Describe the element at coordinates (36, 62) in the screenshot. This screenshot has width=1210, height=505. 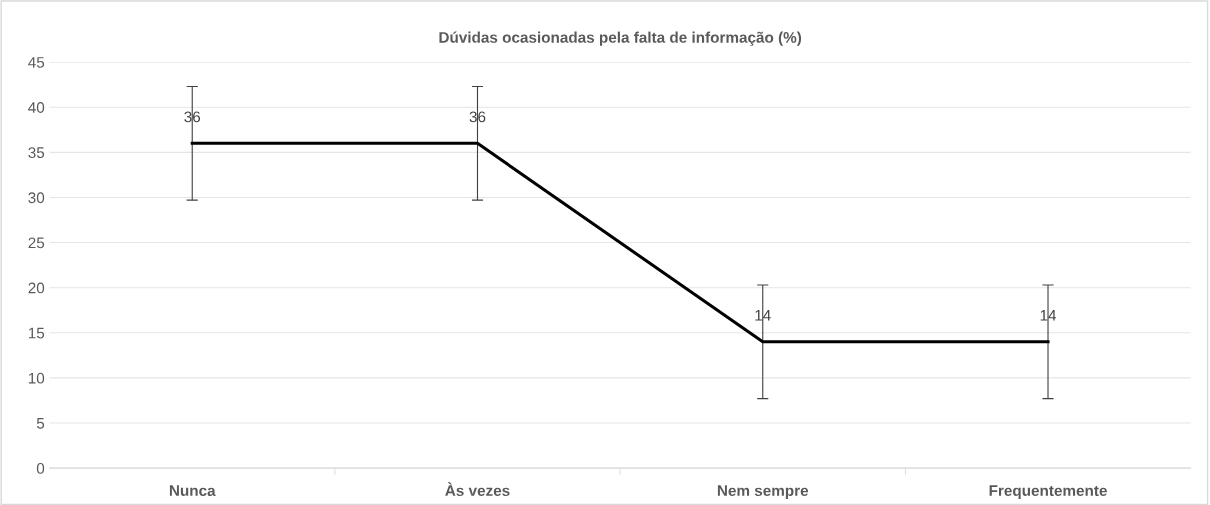
I see `y-tick-label: 45` at that location.